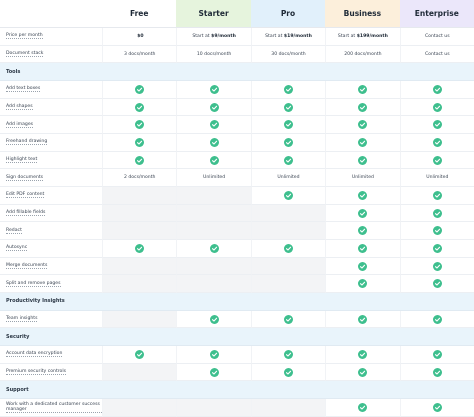 The height and width of the screenshot is (417, 474). I want to click on section-row: Productivity Insights, so click(237, 302).